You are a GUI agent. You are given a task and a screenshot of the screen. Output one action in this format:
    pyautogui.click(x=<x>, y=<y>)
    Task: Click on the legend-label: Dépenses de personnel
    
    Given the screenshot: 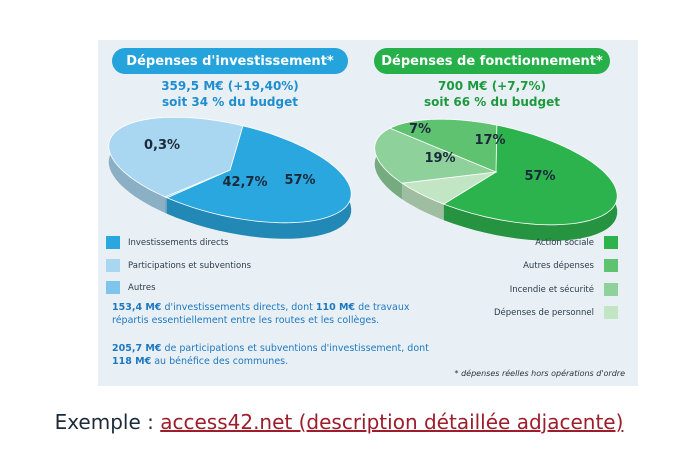 What is the action you would take?
    pyautogui.click(x=543, y=312)
    